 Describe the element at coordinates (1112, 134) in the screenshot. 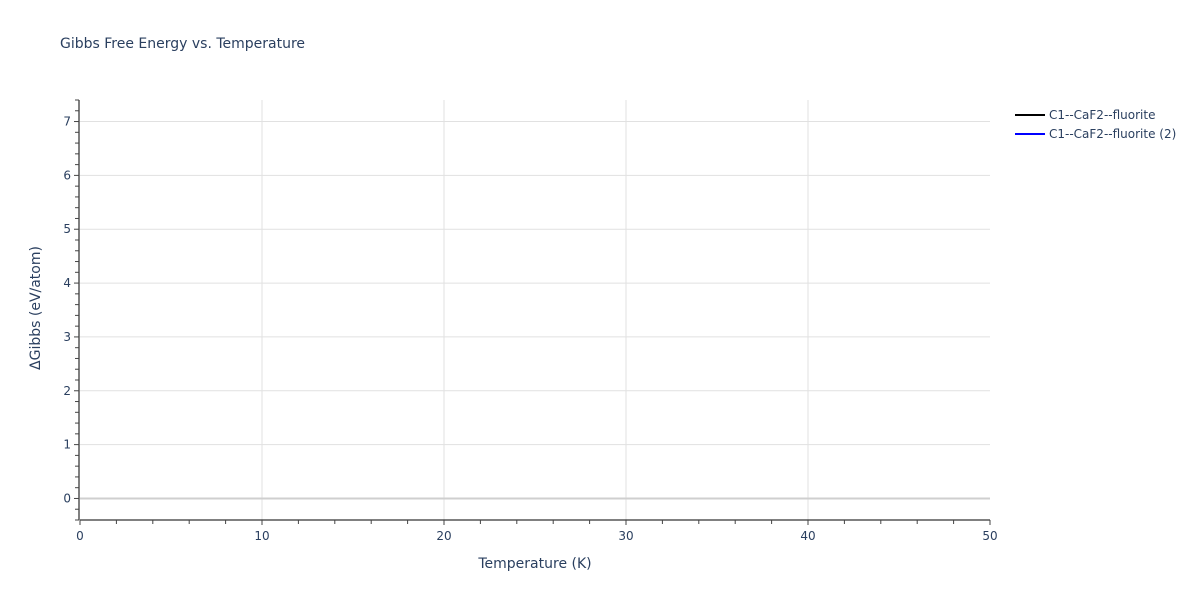

I see `legend-entry: C1--CaF2--fluorite (2)` at that location.